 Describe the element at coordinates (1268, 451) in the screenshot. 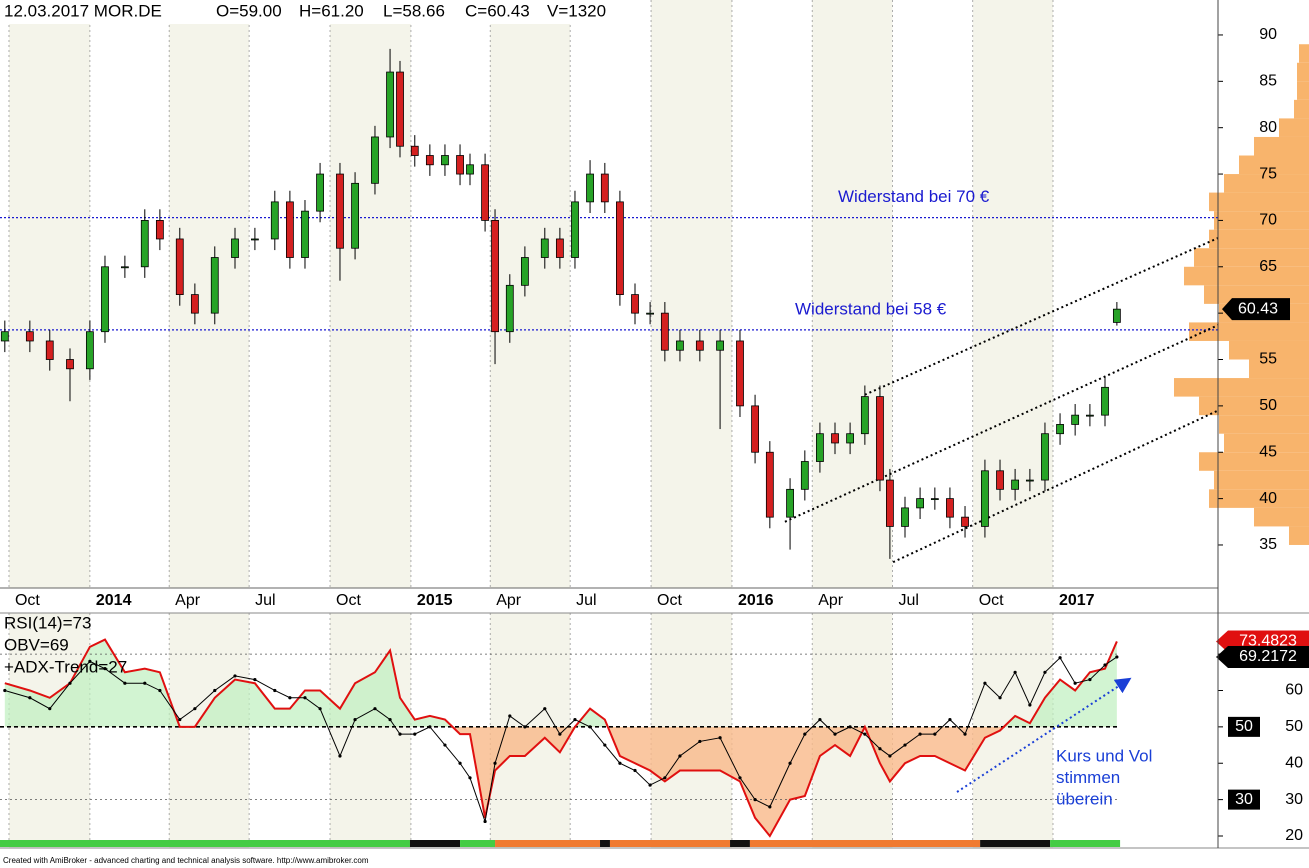

I see `y-tick-label: 45` at that location.